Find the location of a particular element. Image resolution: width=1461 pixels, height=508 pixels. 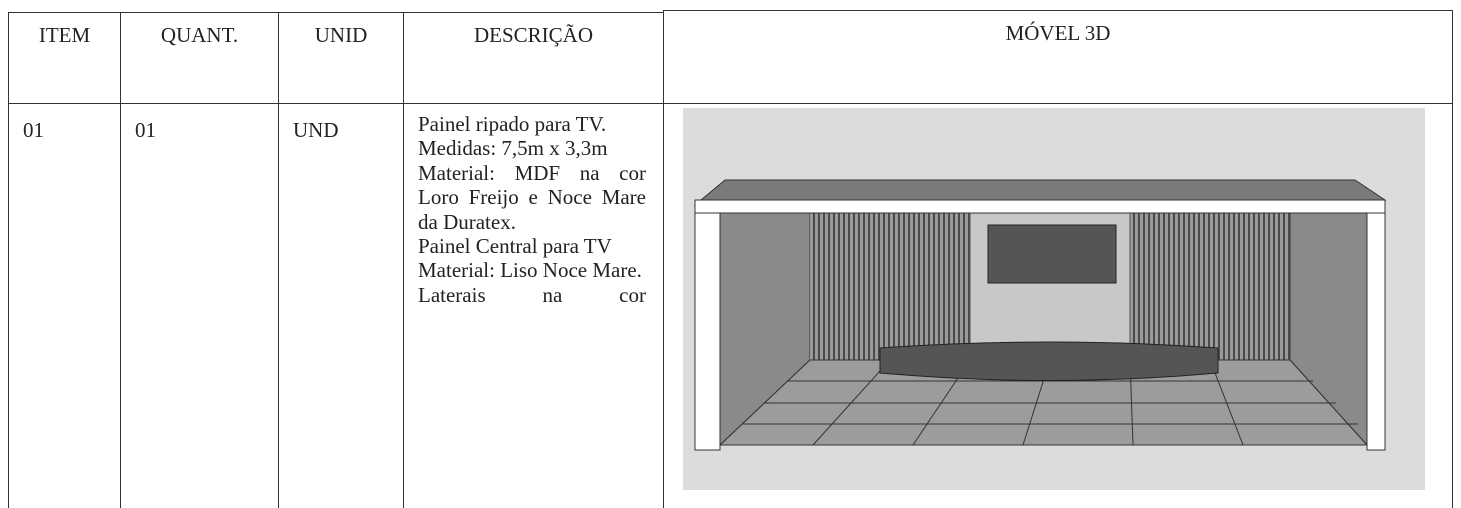

description-line: Painel ripado para TV. is located at coordinates (512, 124).